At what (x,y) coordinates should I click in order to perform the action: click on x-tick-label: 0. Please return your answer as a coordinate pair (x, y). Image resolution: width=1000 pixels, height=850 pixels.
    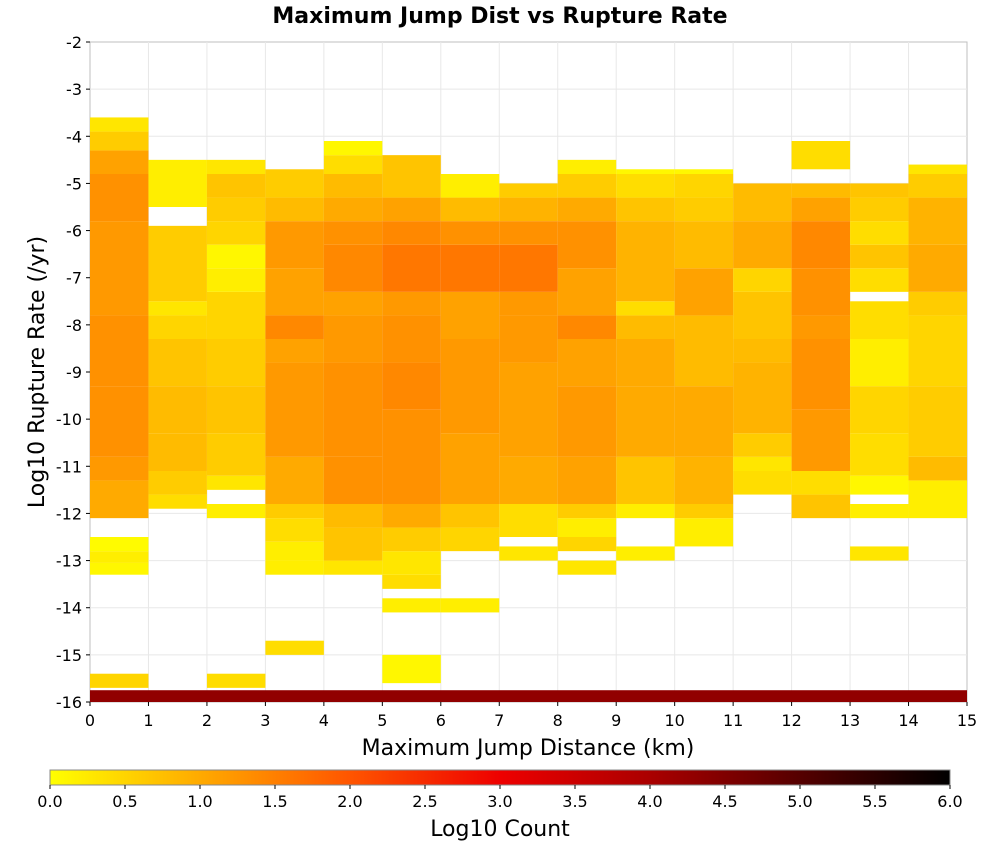
    Looking at the image, I should click on (90, 720).